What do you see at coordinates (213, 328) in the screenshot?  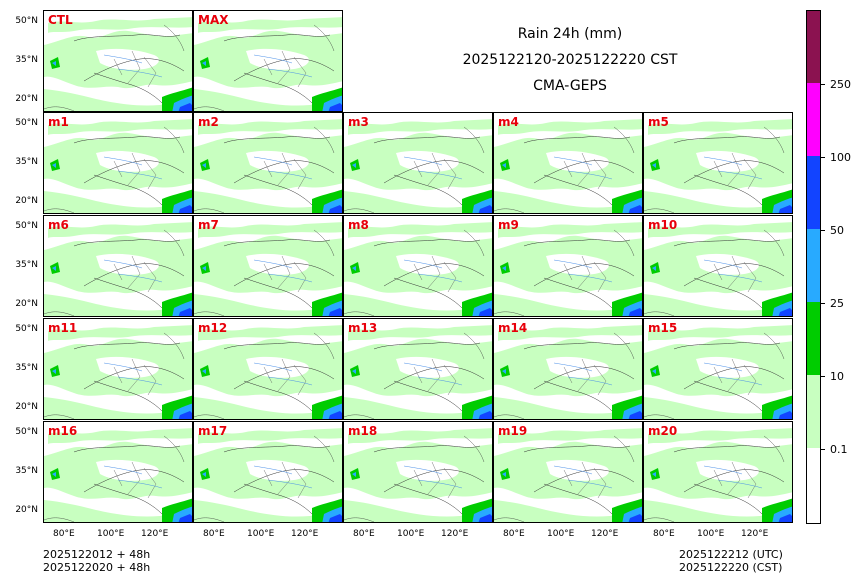 I see `panel-label: m12` at bounding box center [213, 328].